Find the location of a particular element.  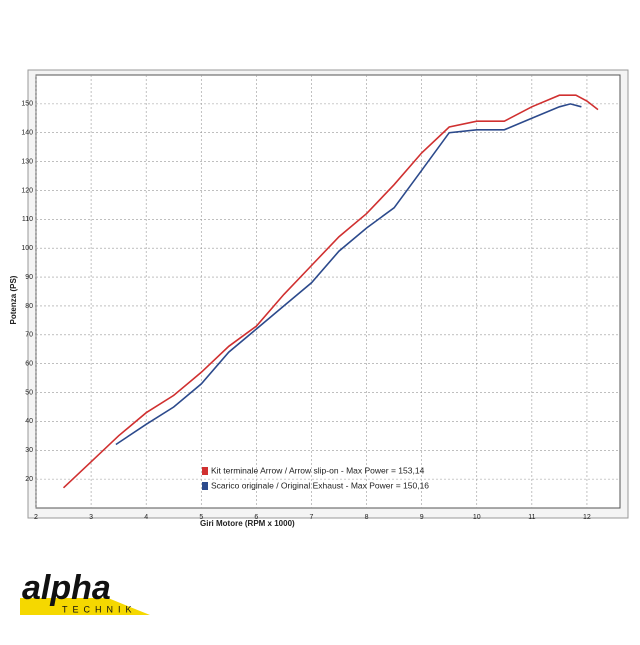

logo-tagline: TECHNIK is located at coordinates (99, 609).